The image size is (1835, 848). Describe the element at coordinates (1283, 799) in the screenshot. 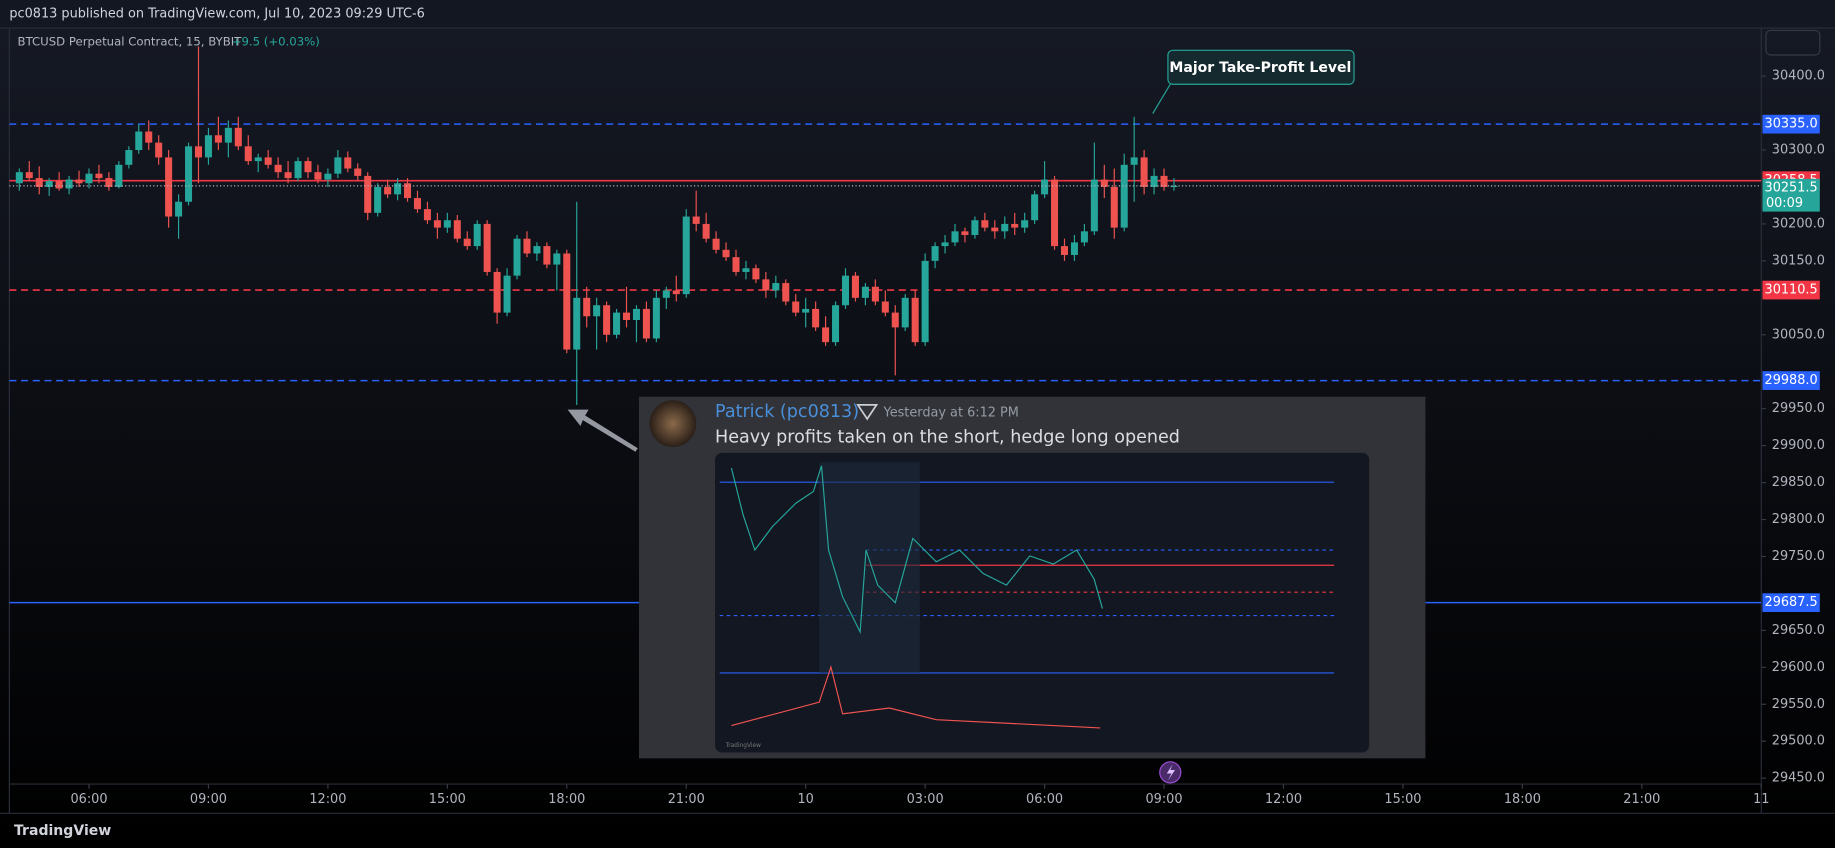

I see `x-tick-label: 12:00` at that location.